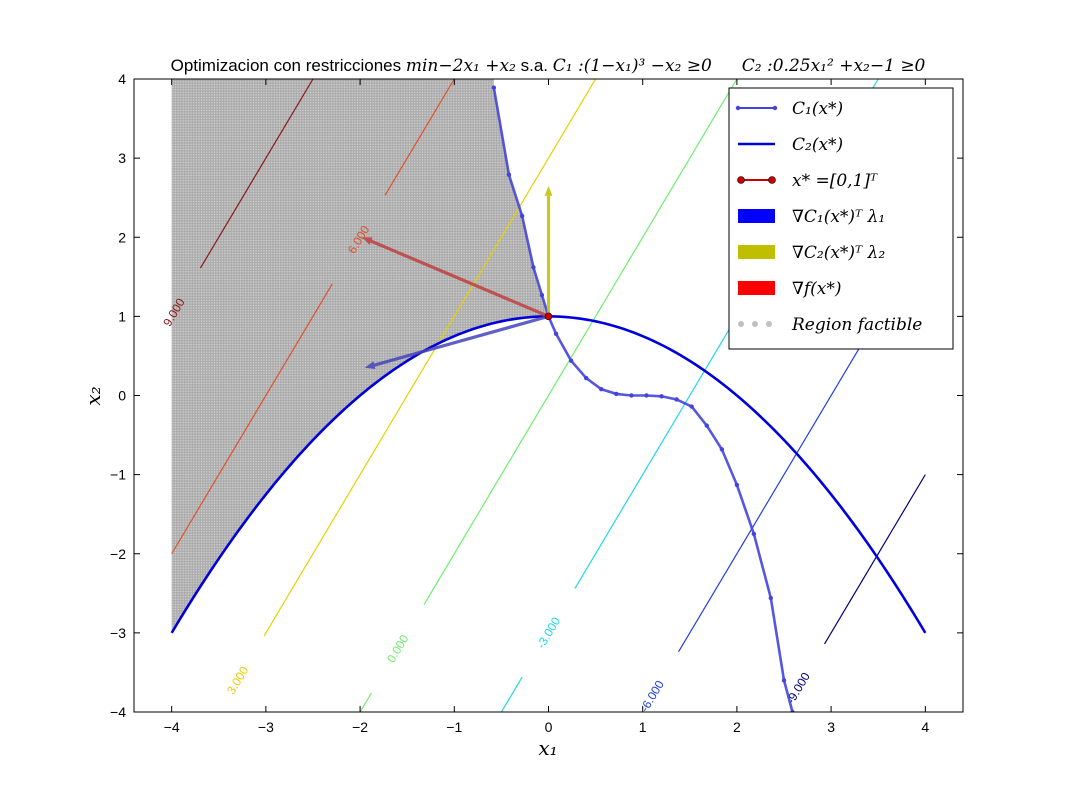 This screenshot has height=792, width=1070. I want to click on legend-label: Region factible, so click(856, 325).